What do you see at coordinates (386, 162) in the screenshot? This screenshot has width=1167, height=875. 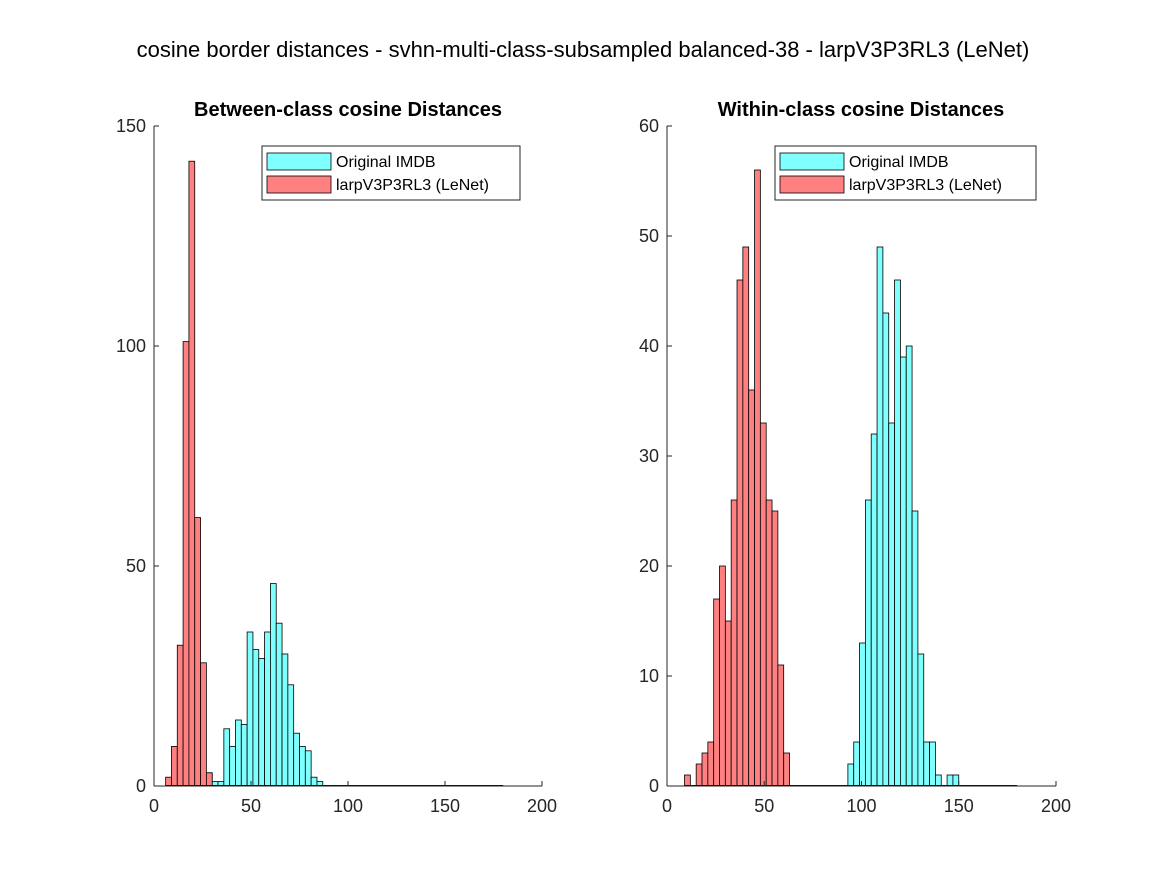 I see `between-class-legend-label-original: Original IMDB` at bounding box center [386, 162].